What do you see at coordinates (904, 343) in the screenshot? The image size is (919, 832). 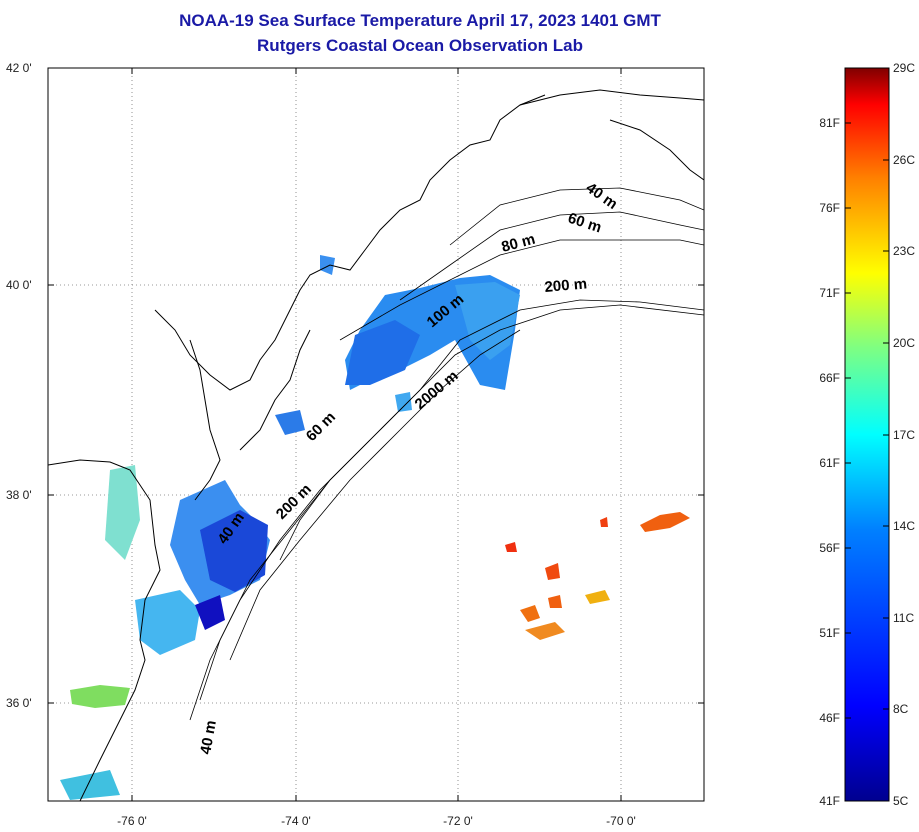 I see `colorbar-c-label: 20C` at bounding box center [904, 343].